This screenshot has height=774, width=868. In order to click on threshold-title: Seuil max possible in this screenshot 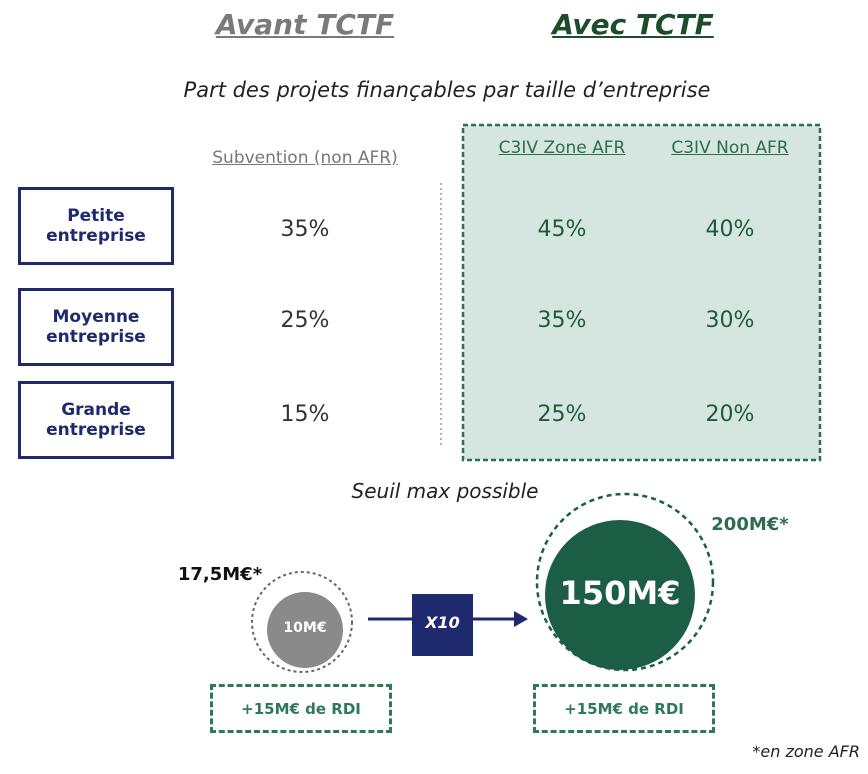, I will do `click(445, 491)`.